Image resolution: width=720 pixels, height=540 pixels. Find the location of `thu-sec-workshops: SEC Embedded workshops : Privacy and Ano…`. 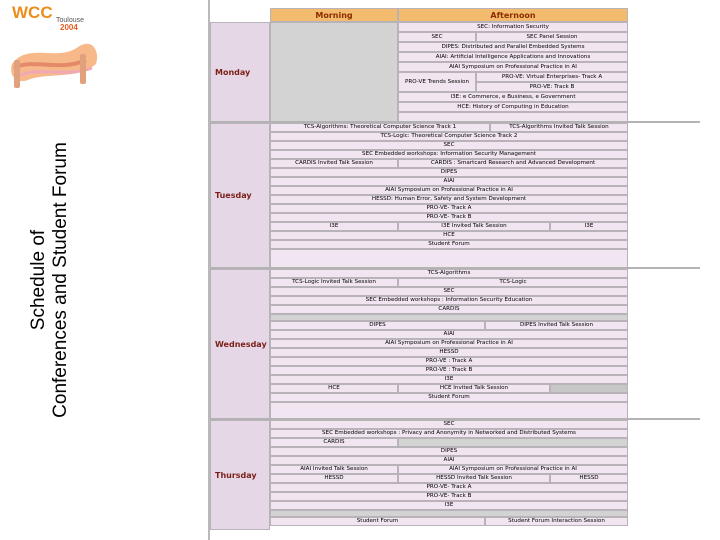

thu-sec-workshops: SEC Embedded workshops : Privacy and Ano… is located at coordinates (449, 433).